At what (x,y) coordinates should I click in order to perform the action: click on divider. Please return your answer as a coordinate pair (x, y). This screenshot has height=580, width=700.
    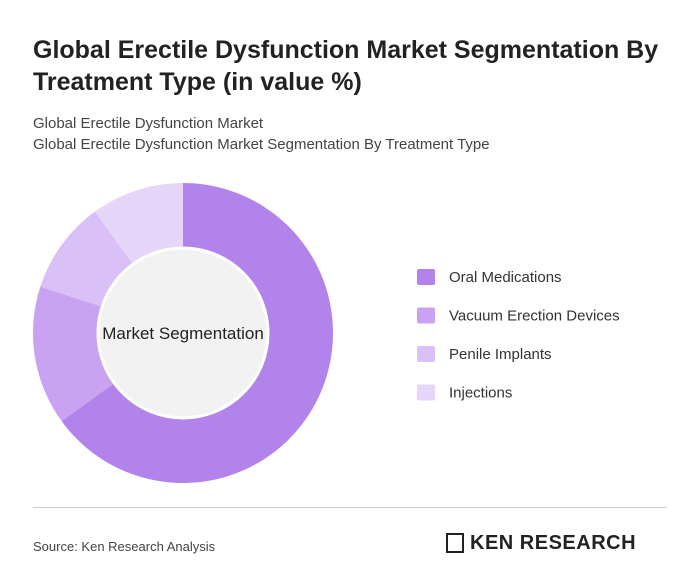
    Looking at the image, I should click on (350, 507).